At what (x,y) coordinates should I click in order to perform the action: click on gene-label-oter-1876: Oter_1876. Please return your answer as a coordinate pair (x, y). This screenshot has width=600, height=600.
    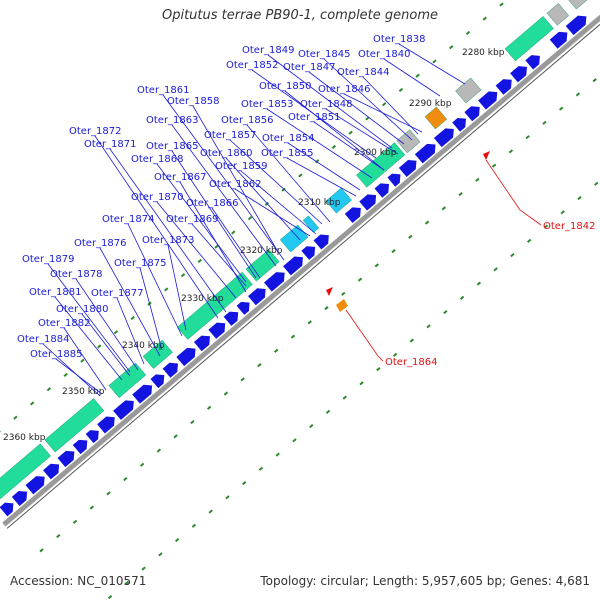
    Looking at the image, I should click on (100, 243).